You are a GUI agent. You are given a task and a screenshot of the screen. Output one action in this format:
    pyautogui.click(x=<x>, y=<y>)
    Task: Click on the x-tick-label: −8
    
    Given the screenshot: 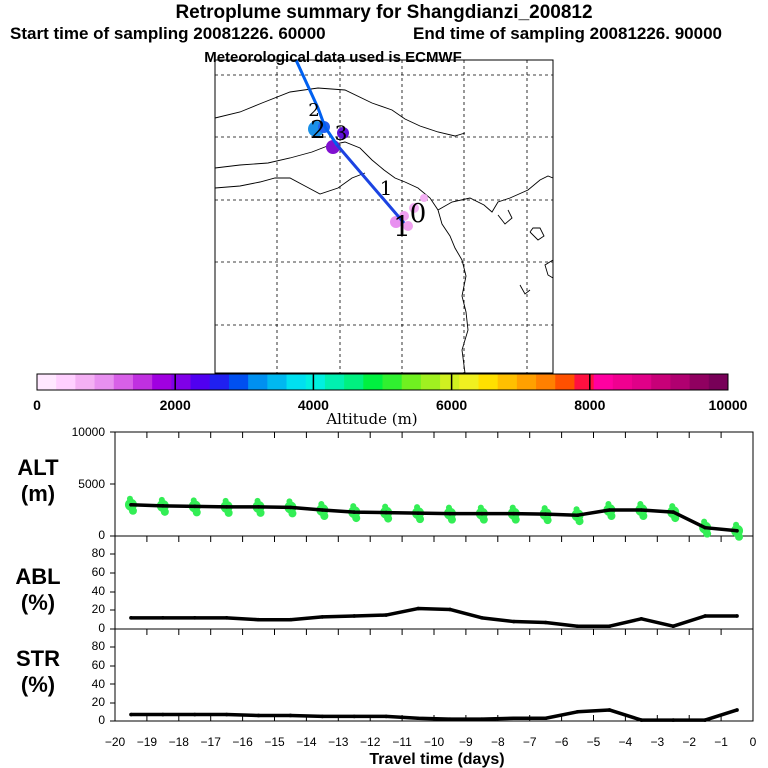 What is the action you would take?
    pyautogui.click(x=498, y=742)
    